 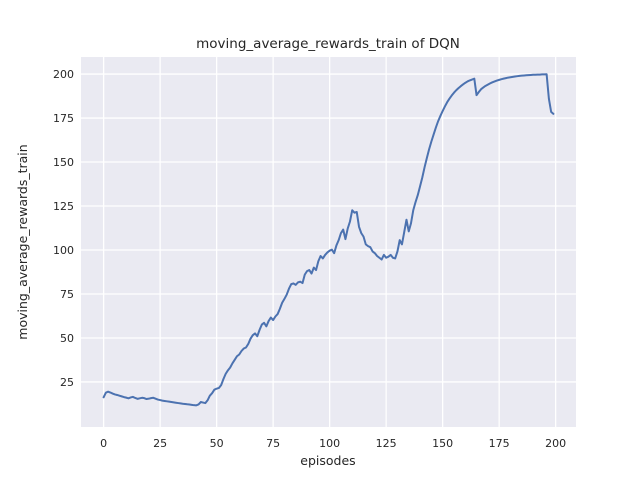 I want to click on x-tick-label: 100, so click(x=329, y=443).